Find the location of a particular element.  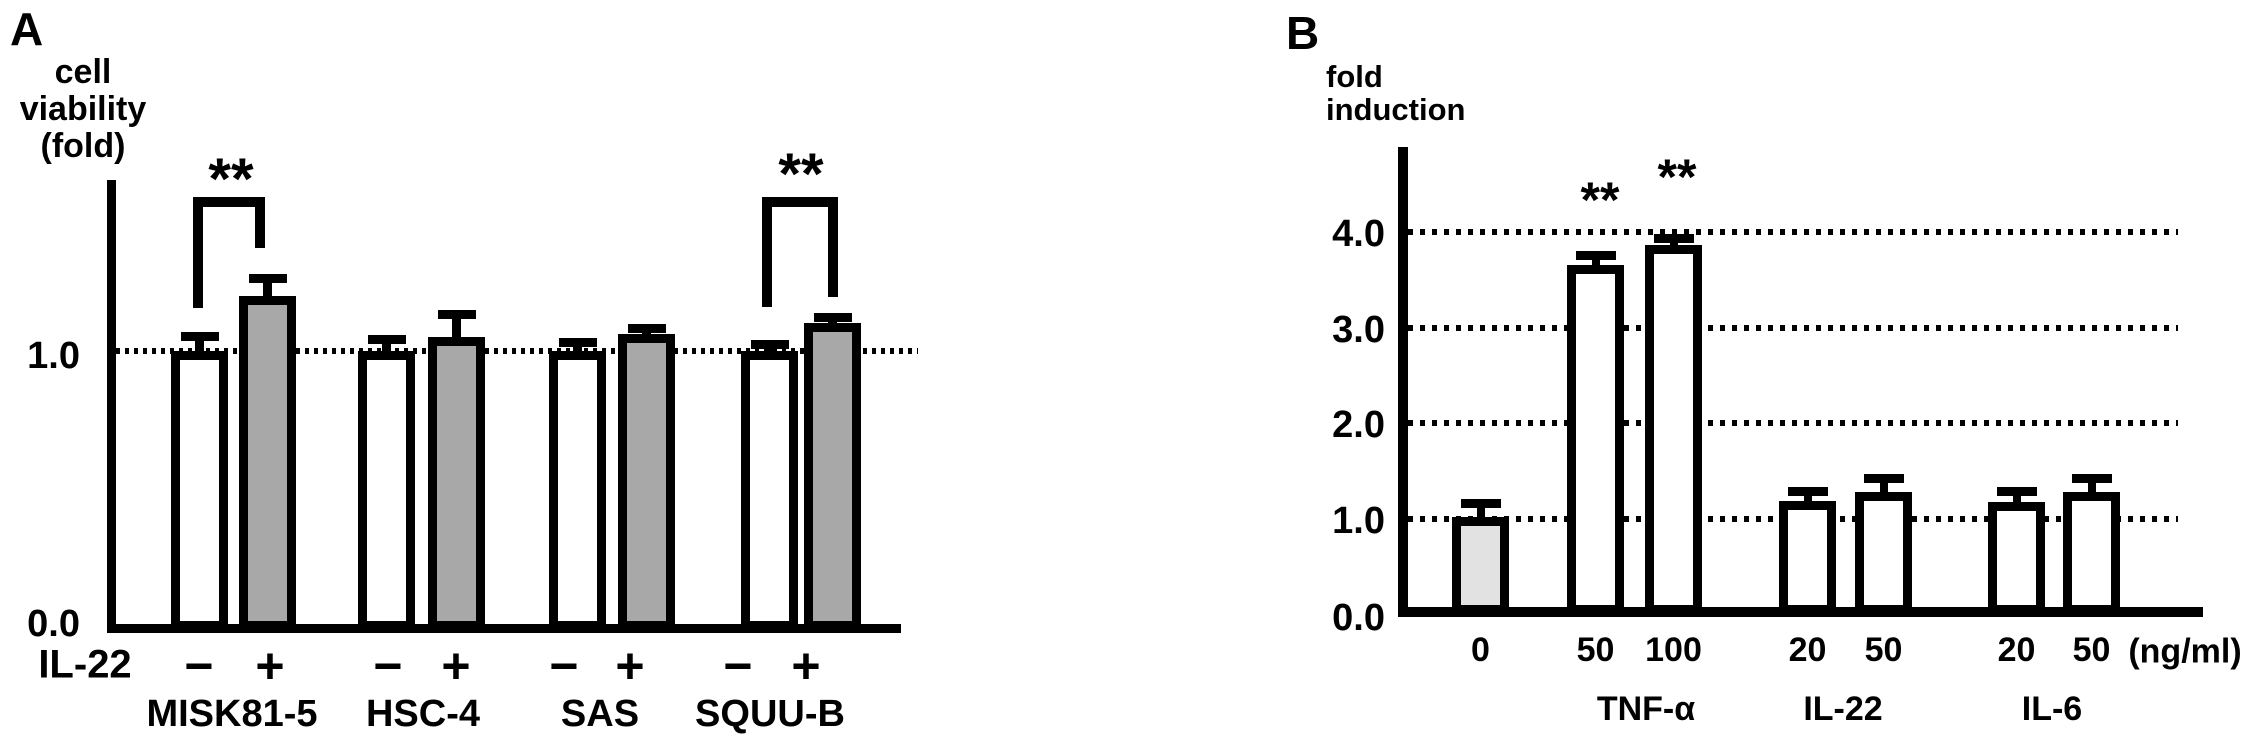

category-label-HSC-4: HSC-4 is located at coordinates (423, 714).